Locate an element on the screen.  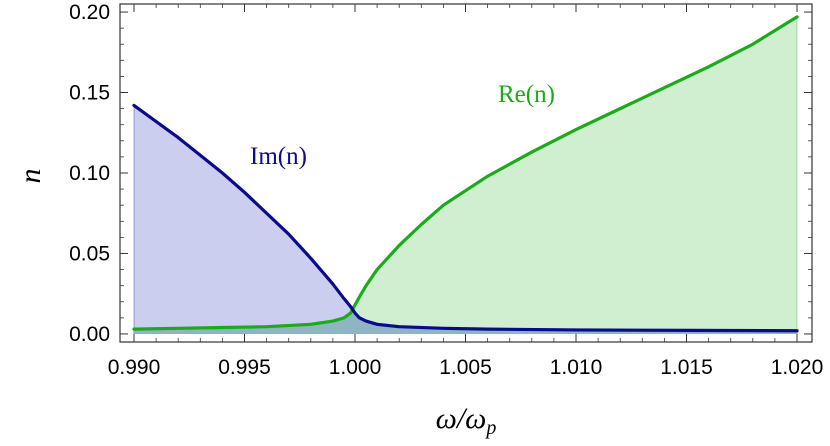
x-tick-label: 1.015 is located at coordinates (686, 367).